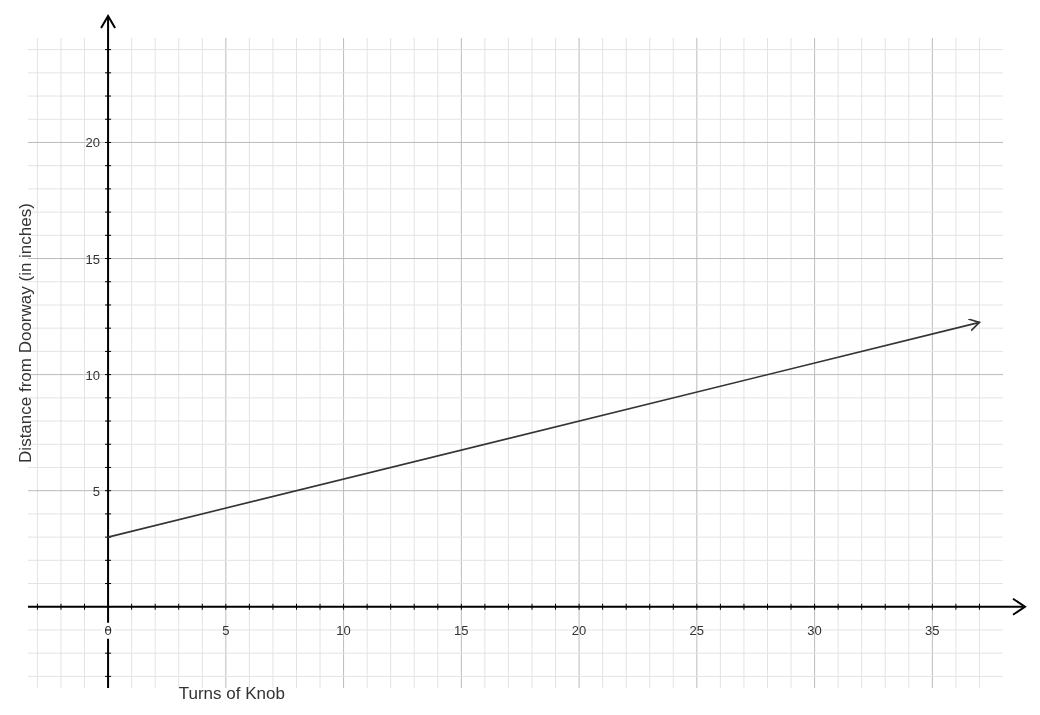 This screenshot has width=1040, height=715. Describe the element at coordinates (231, 693) in the screenshot. I see `x-axis-title: Turns of Knob` at that location.